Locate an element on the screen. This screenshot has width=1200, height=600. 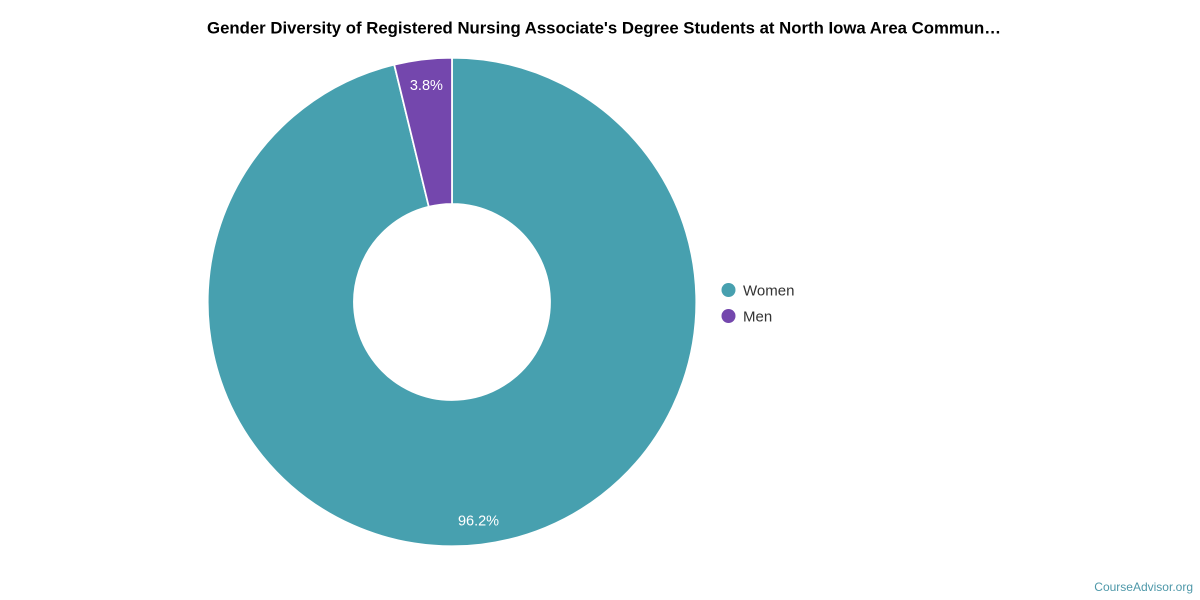
svg-text: Men is located at coordinates (757, 317).